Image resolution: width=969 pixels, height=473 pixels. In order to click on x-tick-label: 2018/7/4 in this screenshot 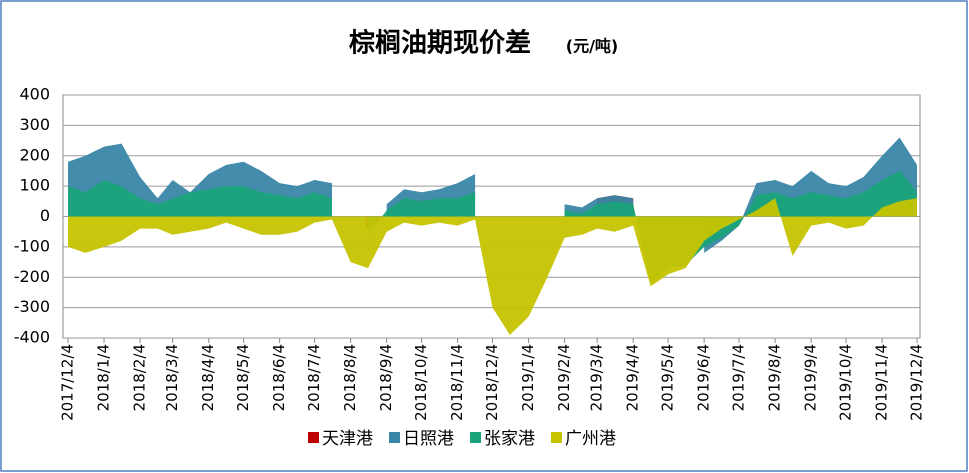, I will do `click(314, 377)`.